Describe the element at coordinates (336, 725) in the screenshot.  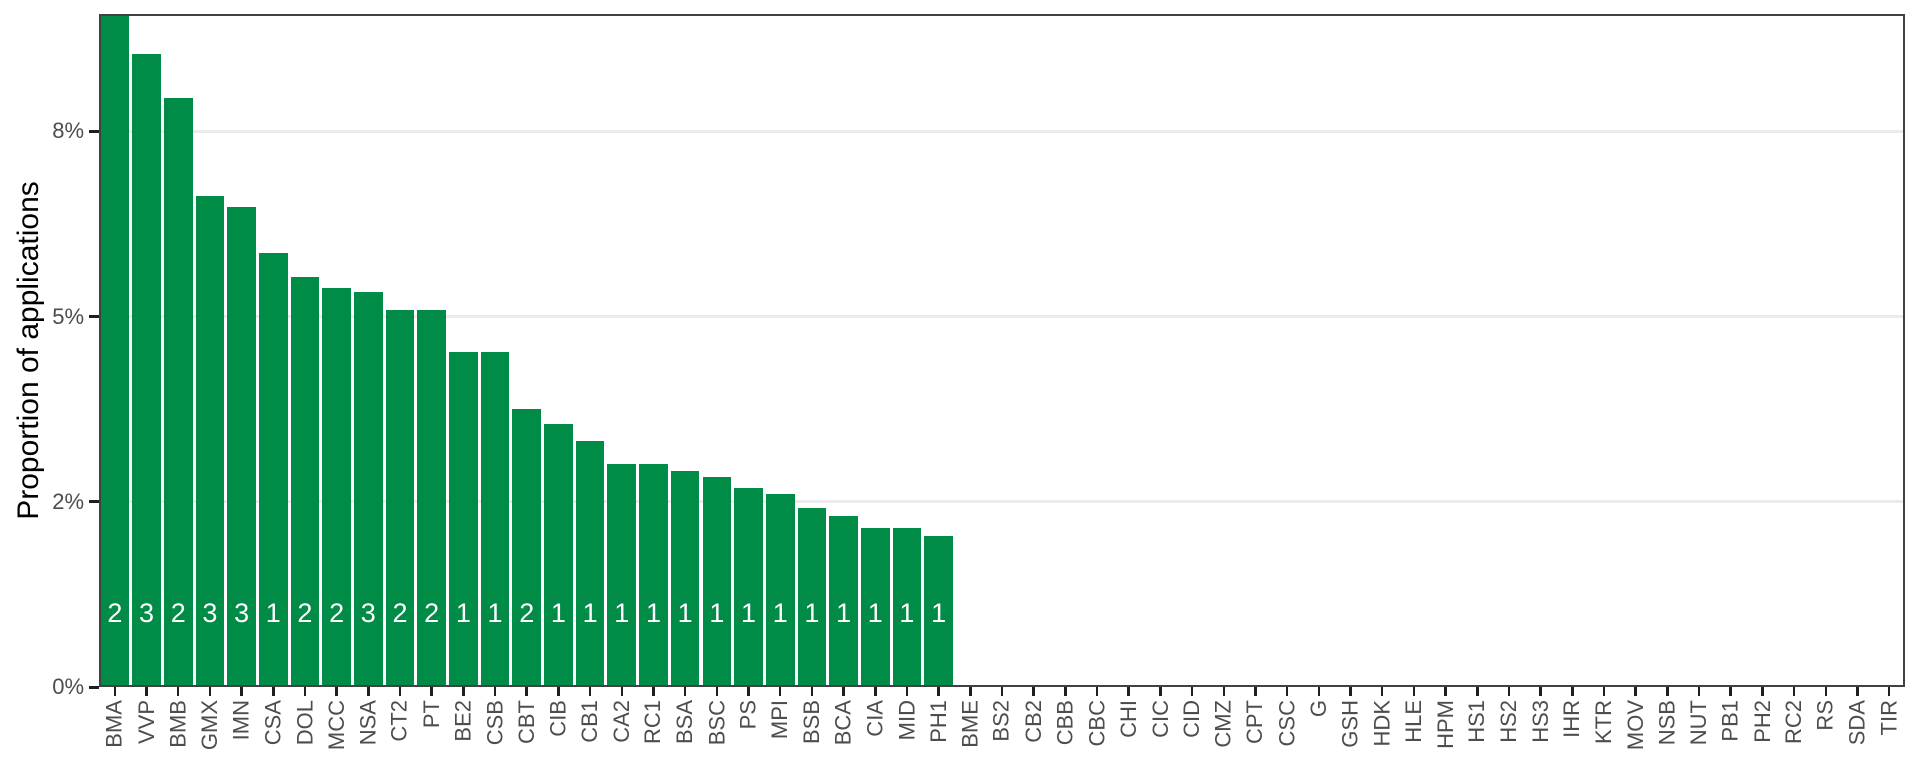
I see `x-tick-label: MCC` at that location.